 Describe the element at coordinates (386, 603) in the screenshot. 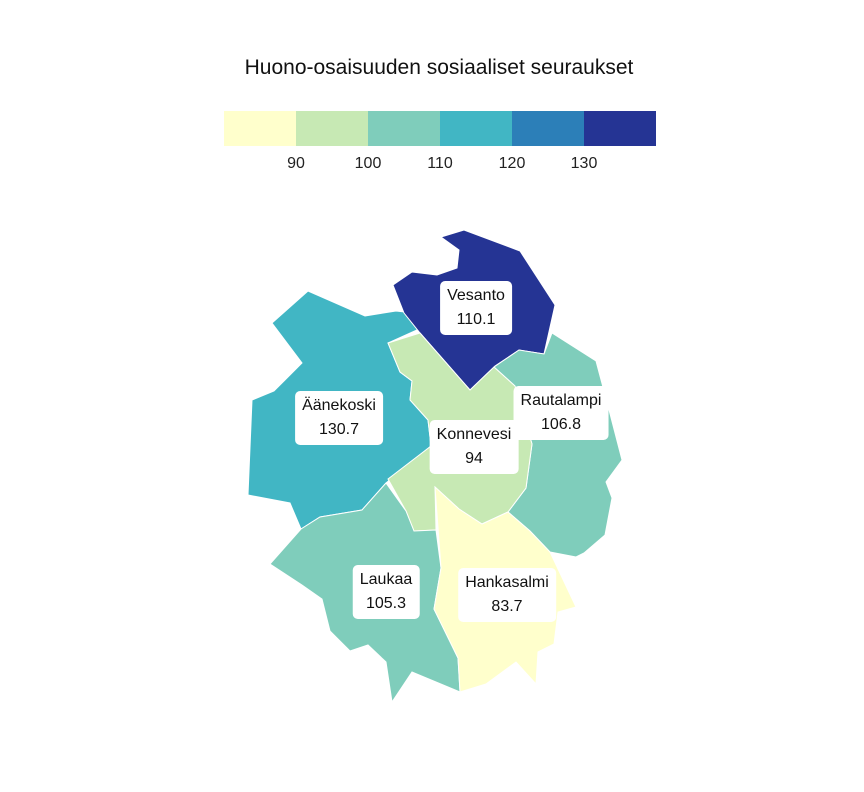

I see `region-value: 105.3` at that location.